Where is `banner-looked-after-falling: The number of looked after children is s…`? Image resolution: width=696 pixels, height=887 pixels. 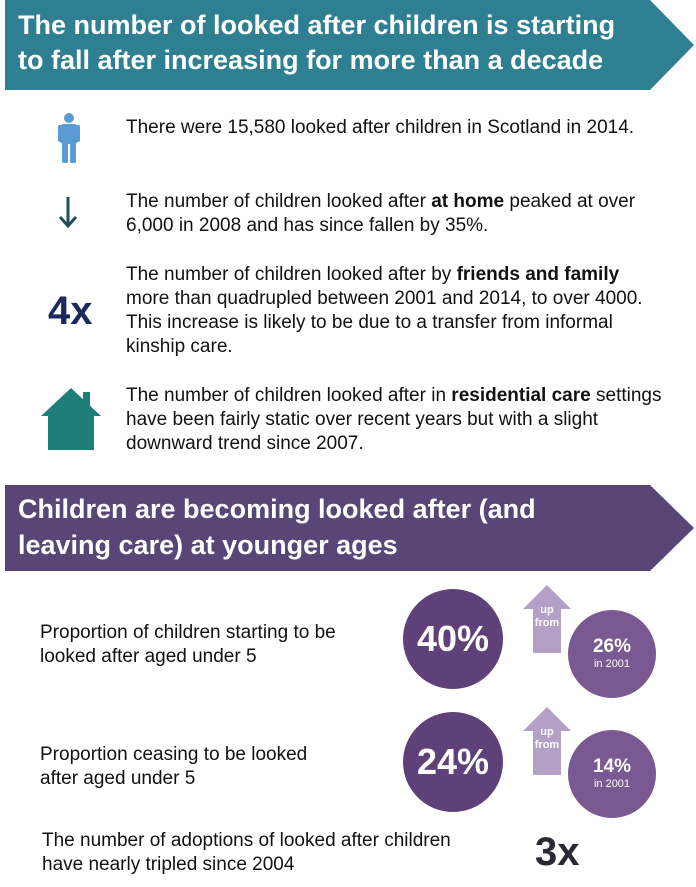
banner-looked-after-falling: The number of looked after children is s… is located at coordinates (348, 45).